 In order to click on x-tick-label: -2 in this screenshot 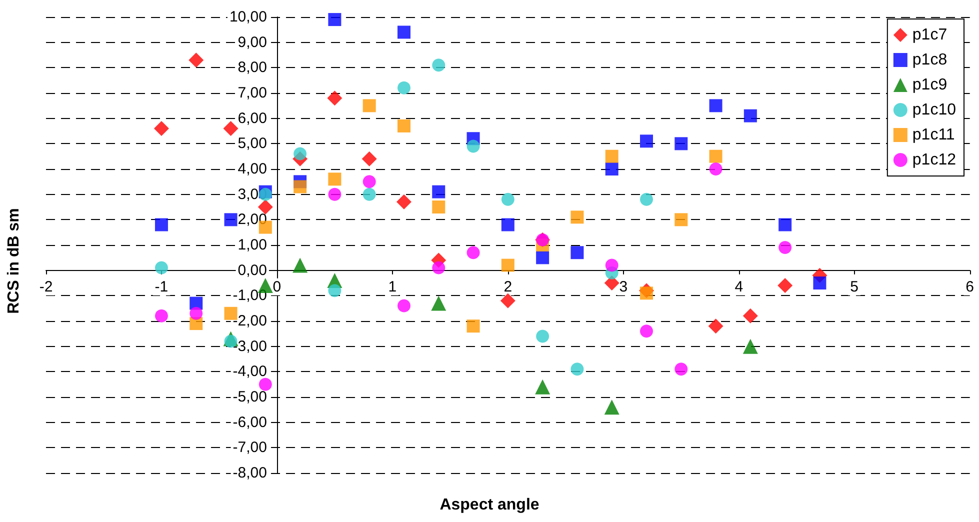, I will do `click(46, 287)`.